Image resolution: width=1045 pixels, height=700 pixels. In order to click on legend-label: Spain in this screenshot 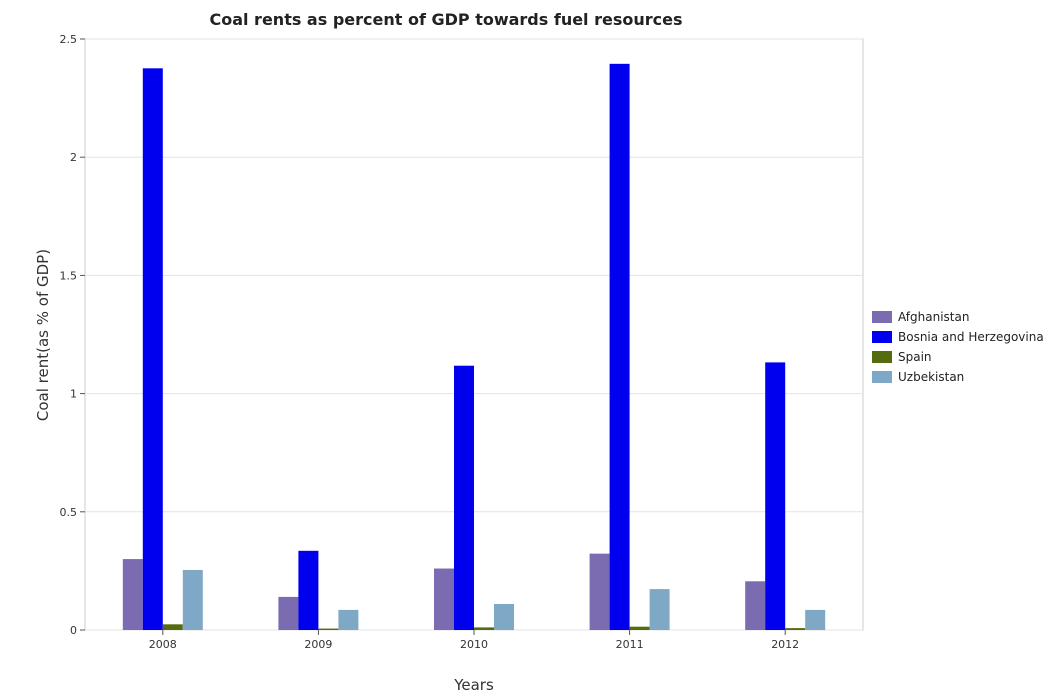, I will do `click(915, 357)`.